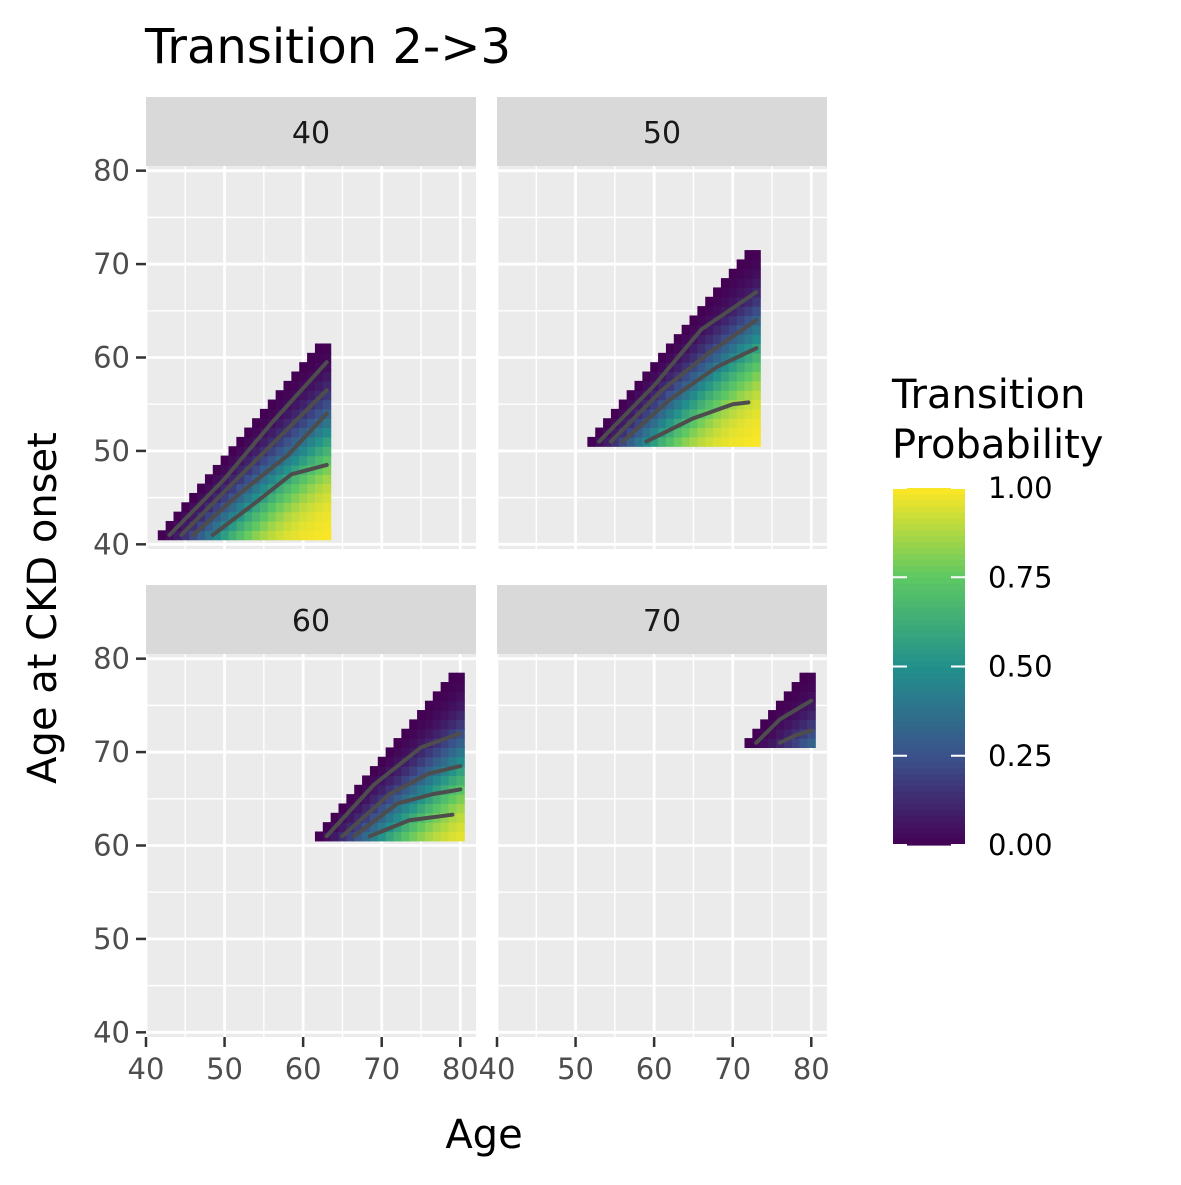 Image resolution: width=1181 pixels, height=1185 pixels. I want to click on facet-panel-3: 70 40 50 60 70 80, so click(654, 835).